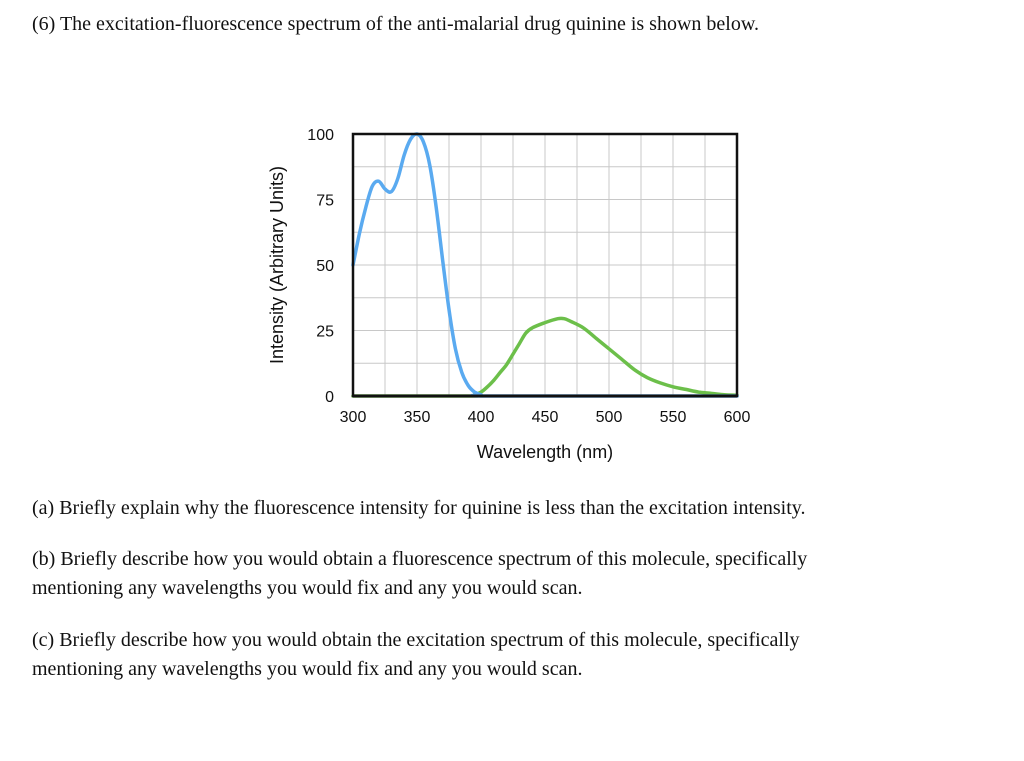  I want to click on y-tick-label: 100, so click(320, 135).